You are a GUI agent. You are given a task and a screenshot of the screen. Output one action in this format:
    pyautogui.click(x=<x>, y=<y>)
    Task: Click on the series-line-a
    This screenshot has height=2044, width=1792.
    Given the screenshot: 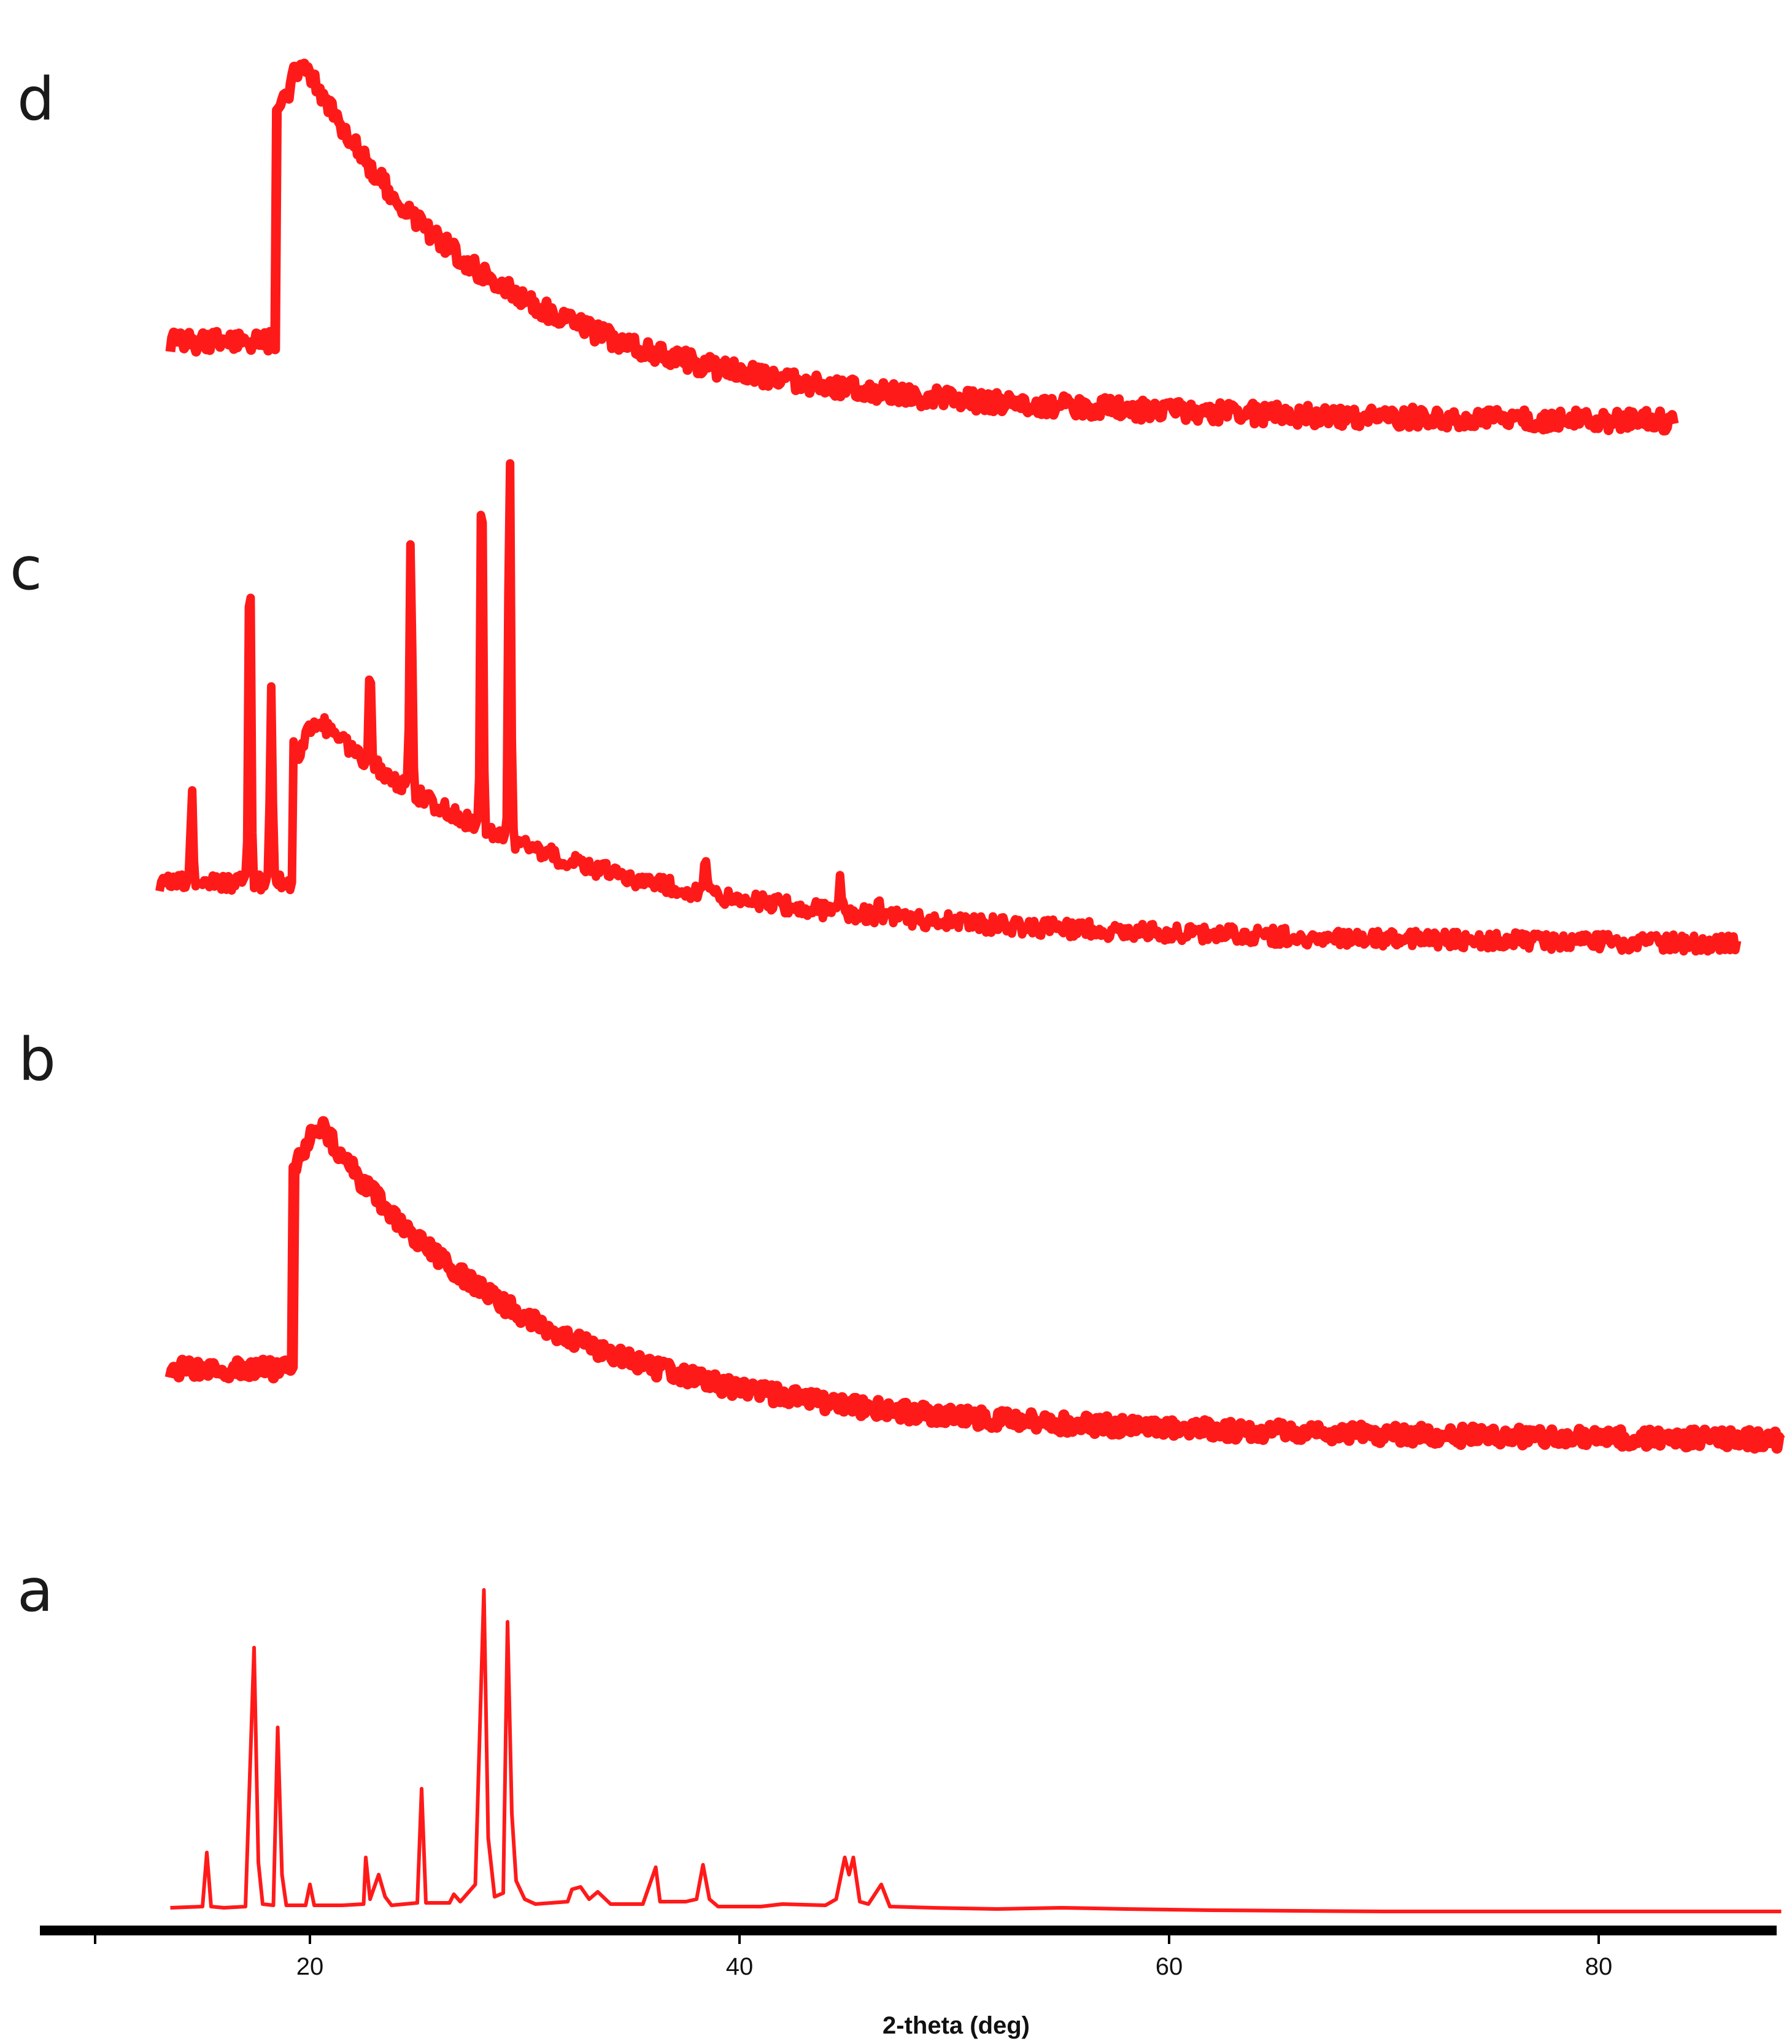 What is the action you would take?
    pyautogui.click(x=976, y=1751)
    